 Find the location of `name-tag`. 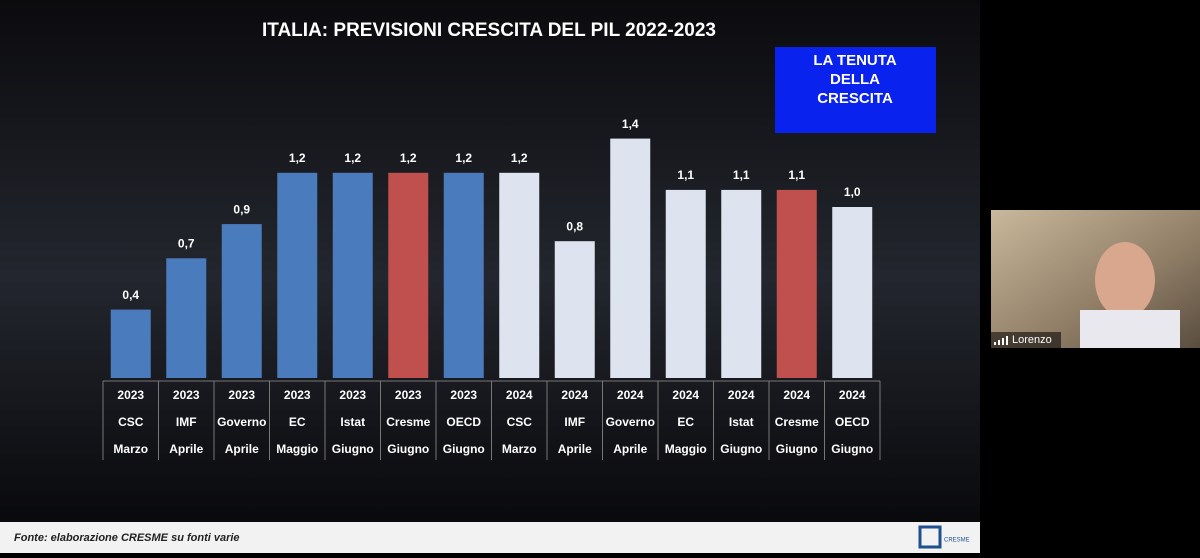

name-tag is located at coordinates (1026, 340).